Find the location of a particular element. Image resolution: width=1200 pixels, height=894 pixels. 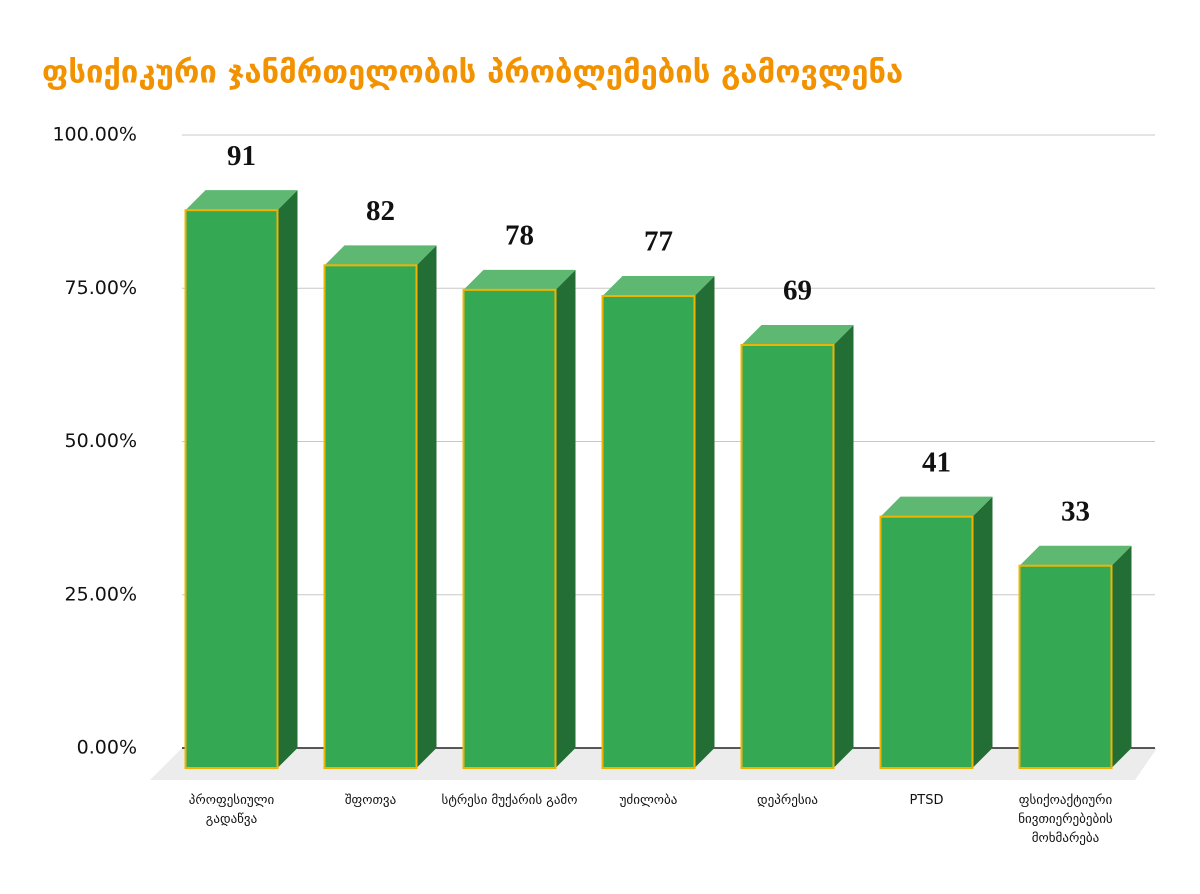

y-tick-label: 0.00% is located at coordinates (107, 748).